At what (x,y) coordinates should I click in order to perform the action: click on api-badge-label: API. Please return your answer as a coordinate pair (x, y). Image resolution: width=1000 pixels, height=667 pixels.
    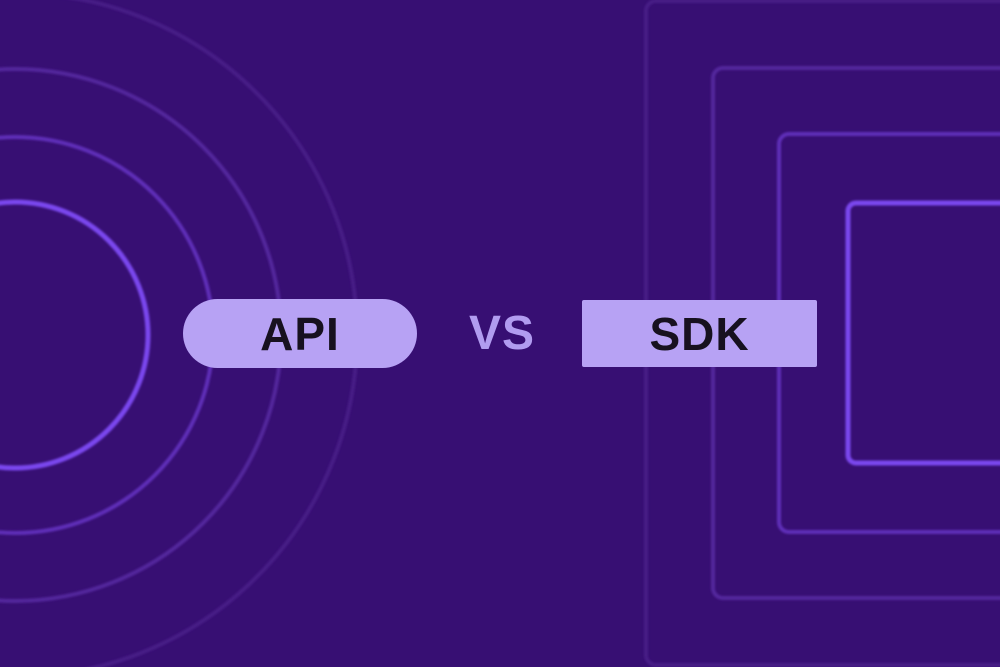
    Looking at the image, I should click on (300, 333).